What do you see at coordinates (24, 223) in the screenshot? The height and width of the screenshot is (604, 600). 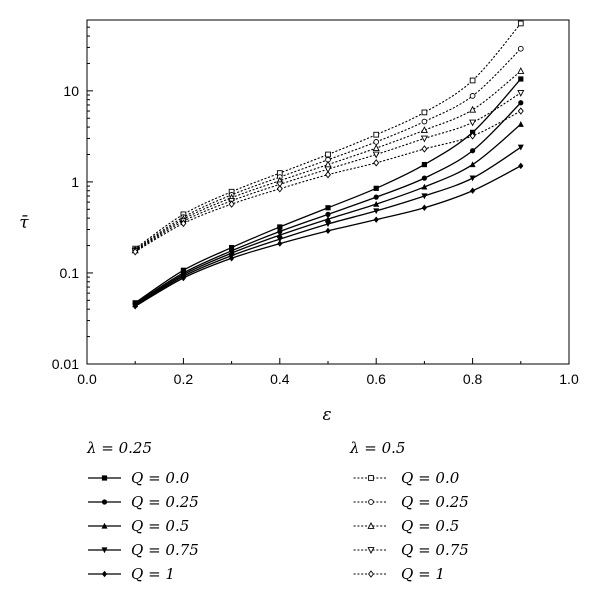 I see `y-axis-title: τ̄` at bounding box center [24, 223].